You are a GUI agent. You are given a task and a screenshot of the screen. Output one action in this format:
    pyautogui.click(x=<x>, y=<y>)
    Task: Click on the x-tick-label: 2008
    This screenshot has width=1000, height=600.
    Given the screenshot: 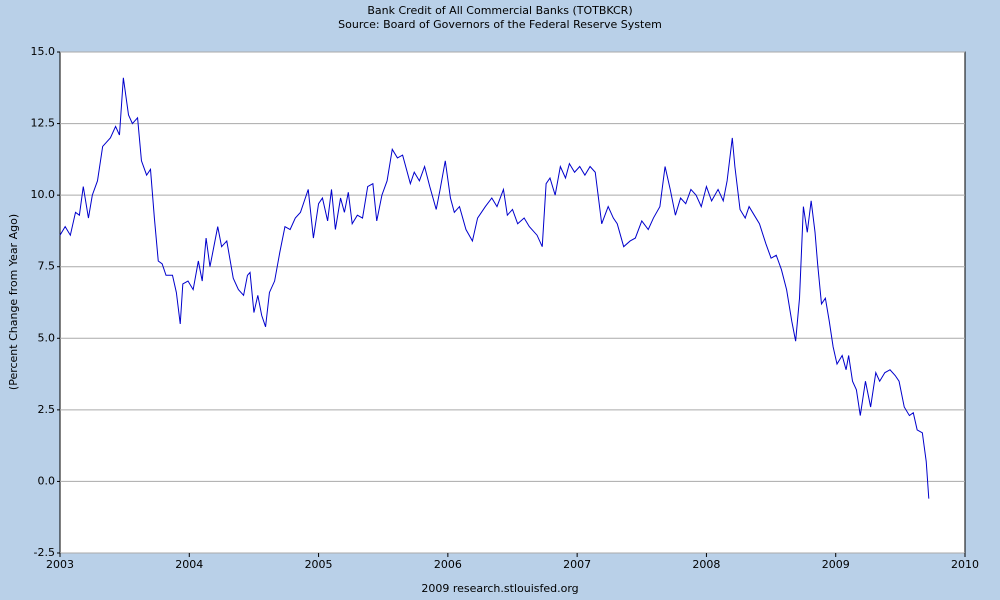 What is the action you would take?
    pyautogui.click(x=706, y=564)
    